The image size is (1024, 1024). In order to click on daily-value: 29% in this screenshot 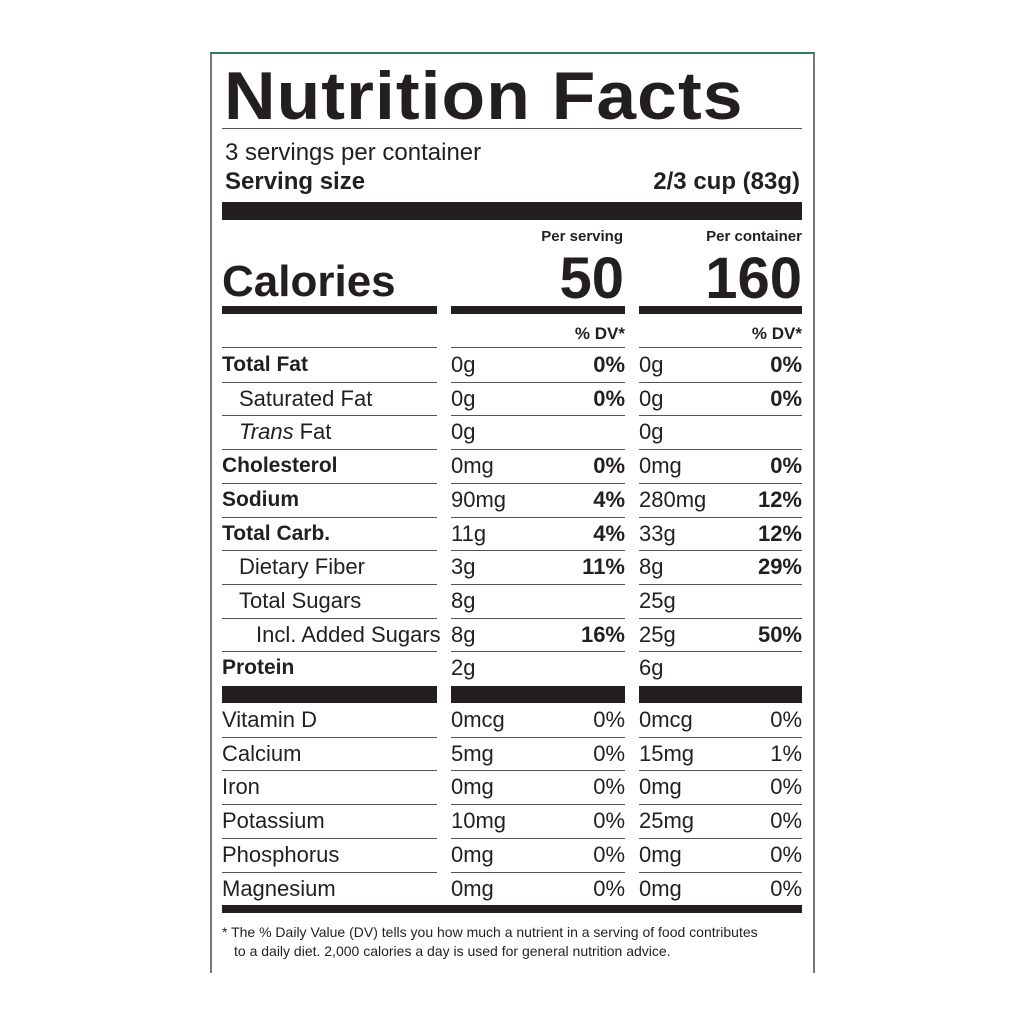, I will do `click(779, 567)`.